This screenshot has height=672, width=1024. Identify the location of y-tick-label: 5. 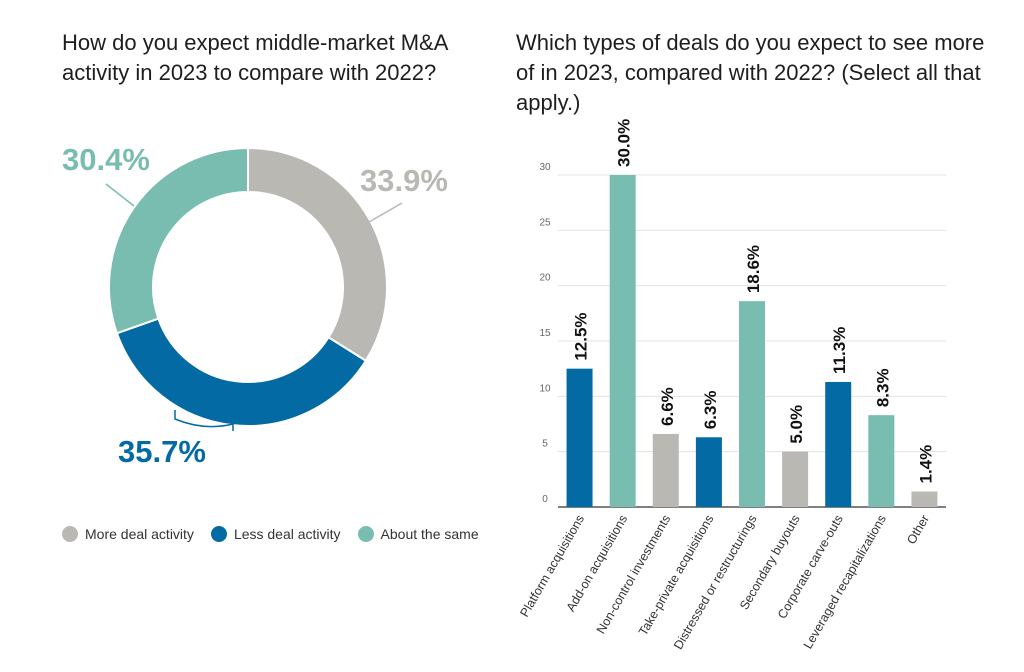
(545, 444).